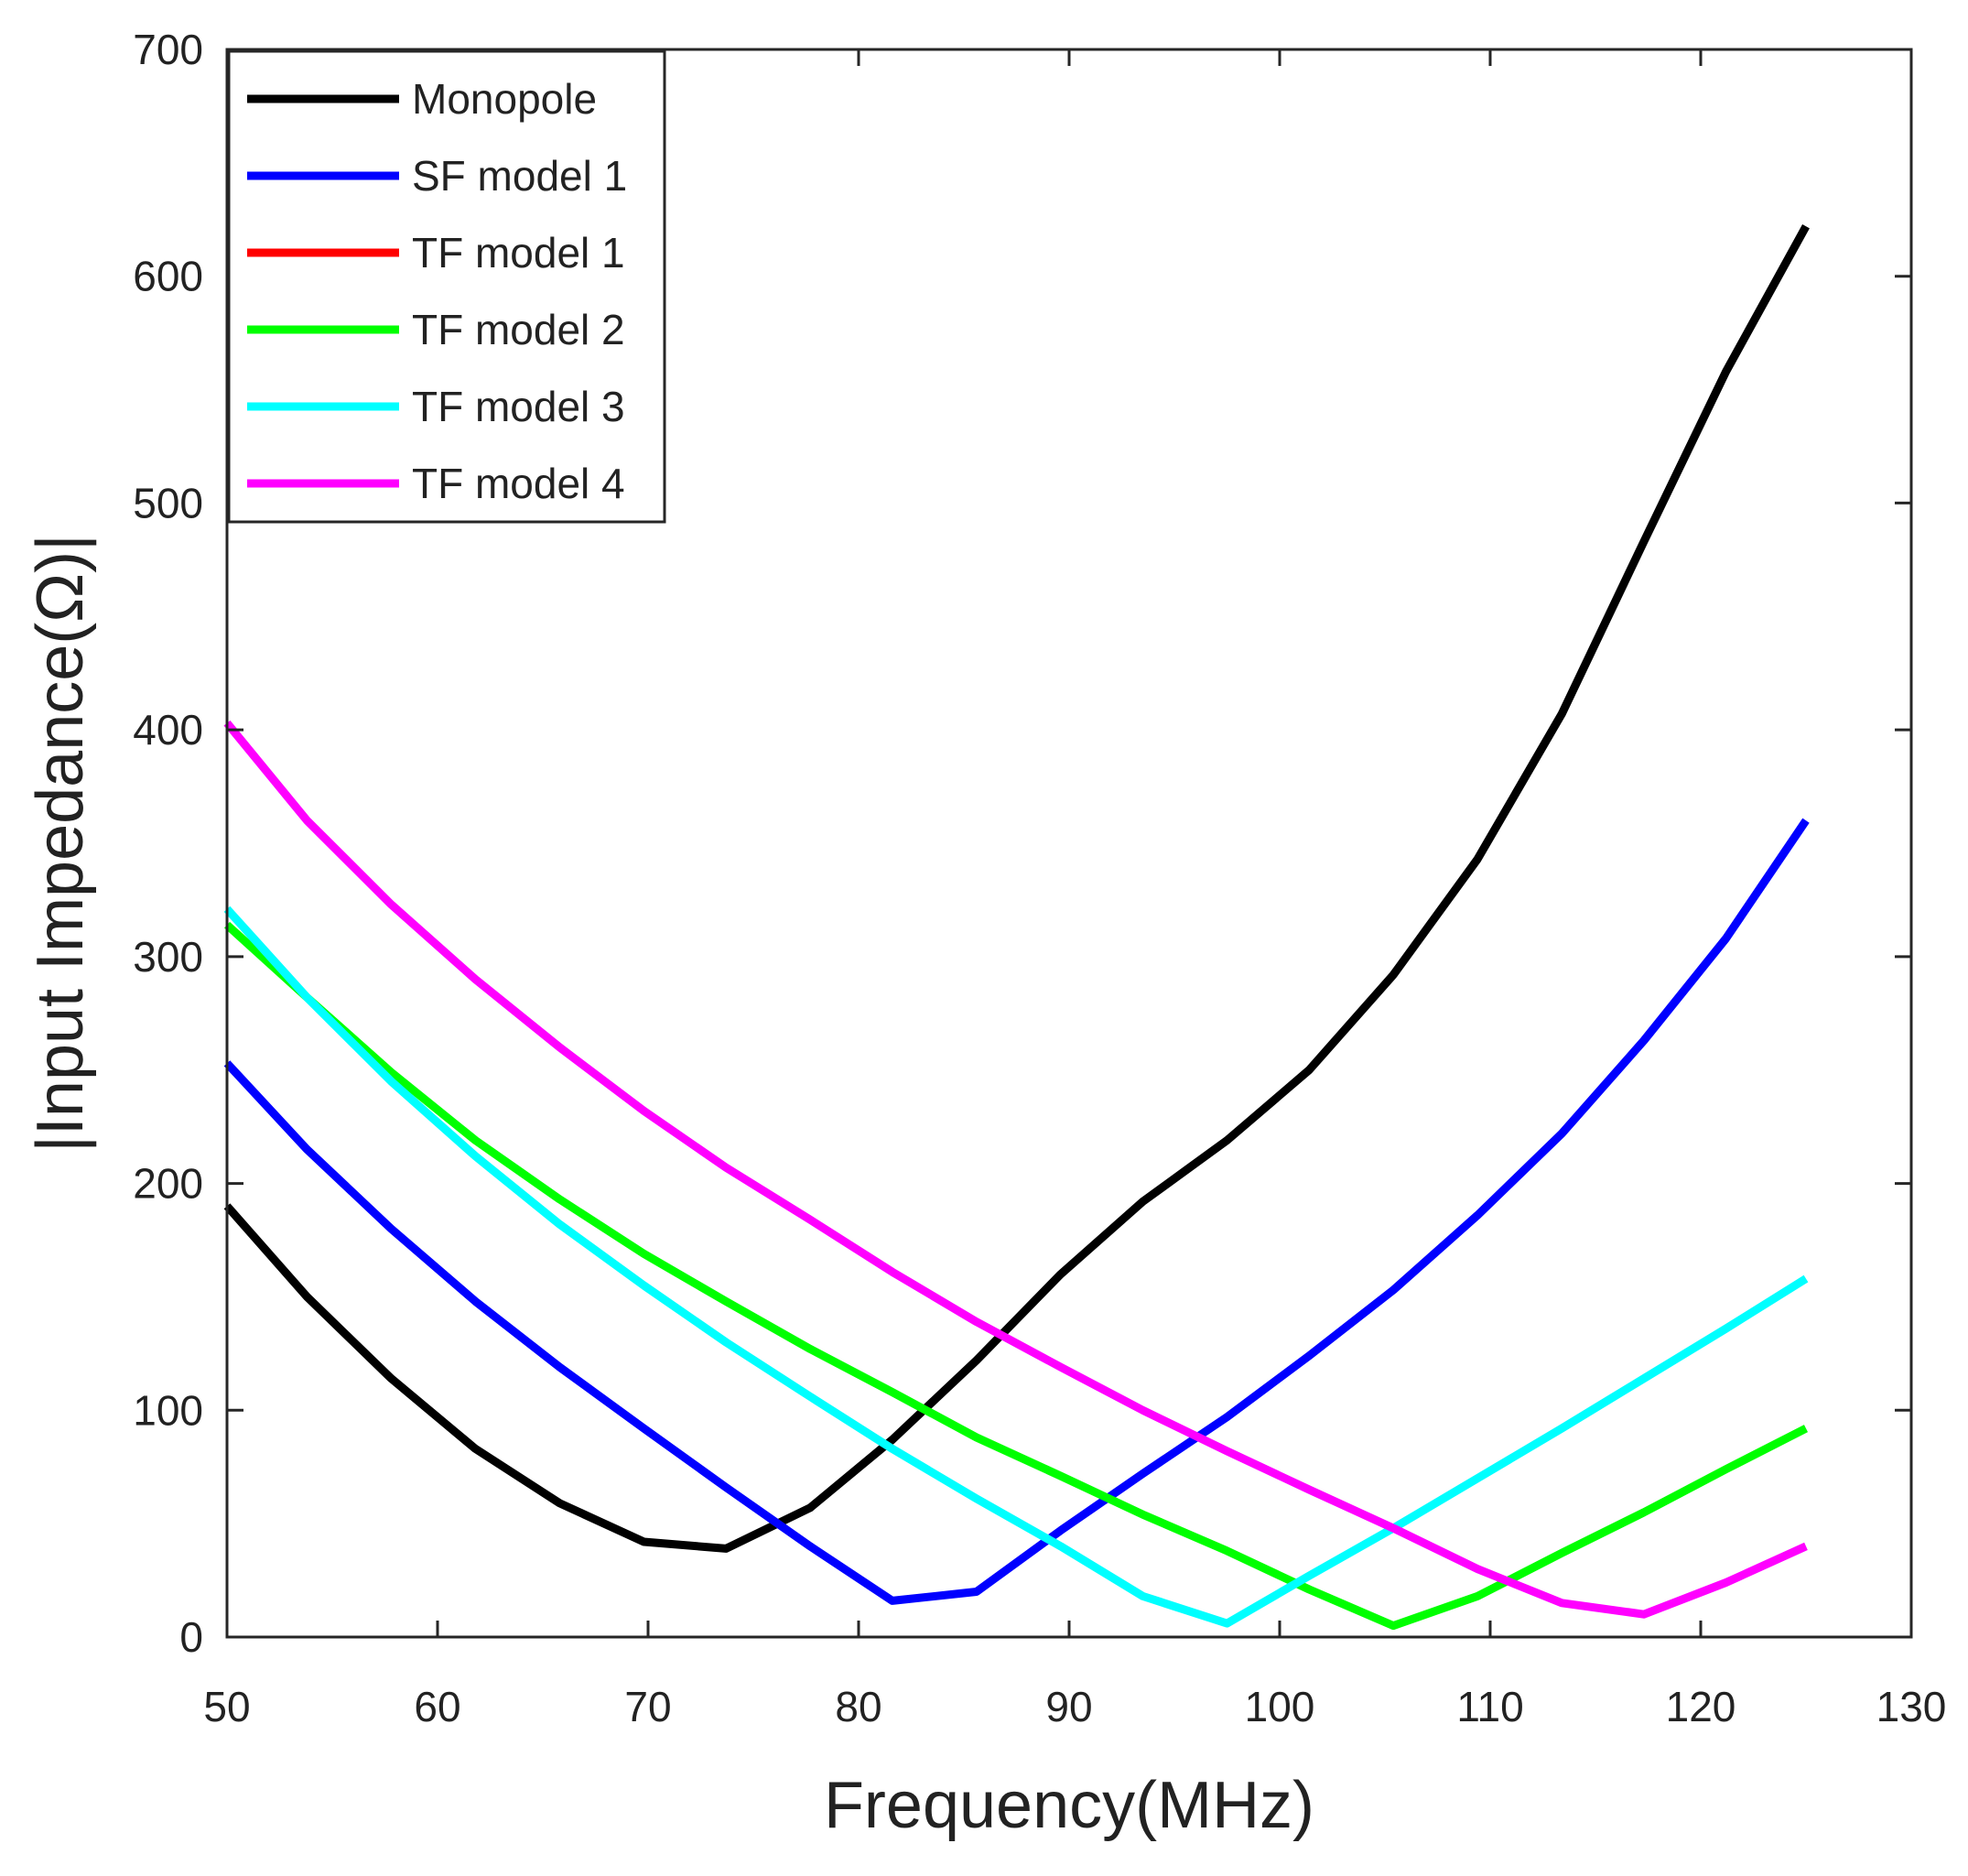 This screenshot has width=1968, height=1876. Describe the element at coordinates (168, 957) in the screenshot. I see `y-tick-label: 300` at that location.